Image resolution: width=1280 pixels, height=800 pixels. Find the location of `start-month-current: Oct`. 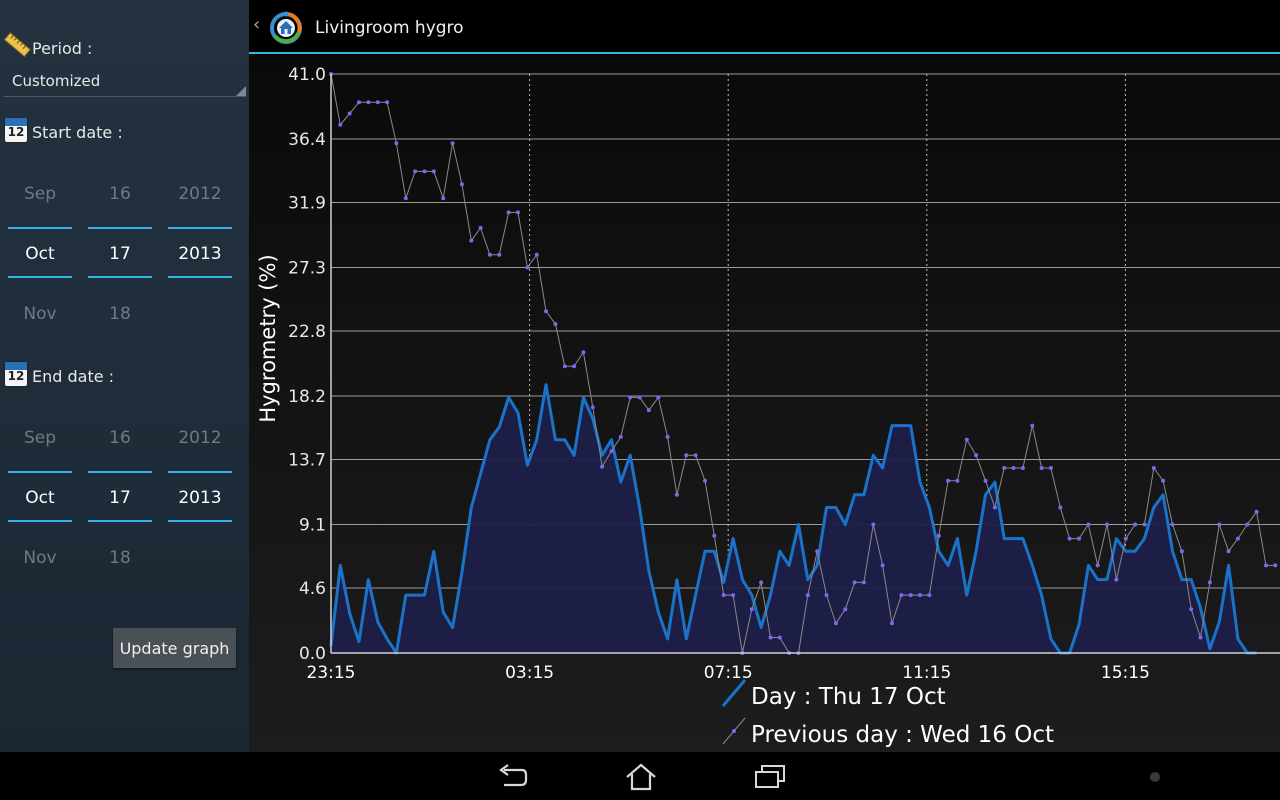

start-month-current: Oct is located at coordinates (40, 254).